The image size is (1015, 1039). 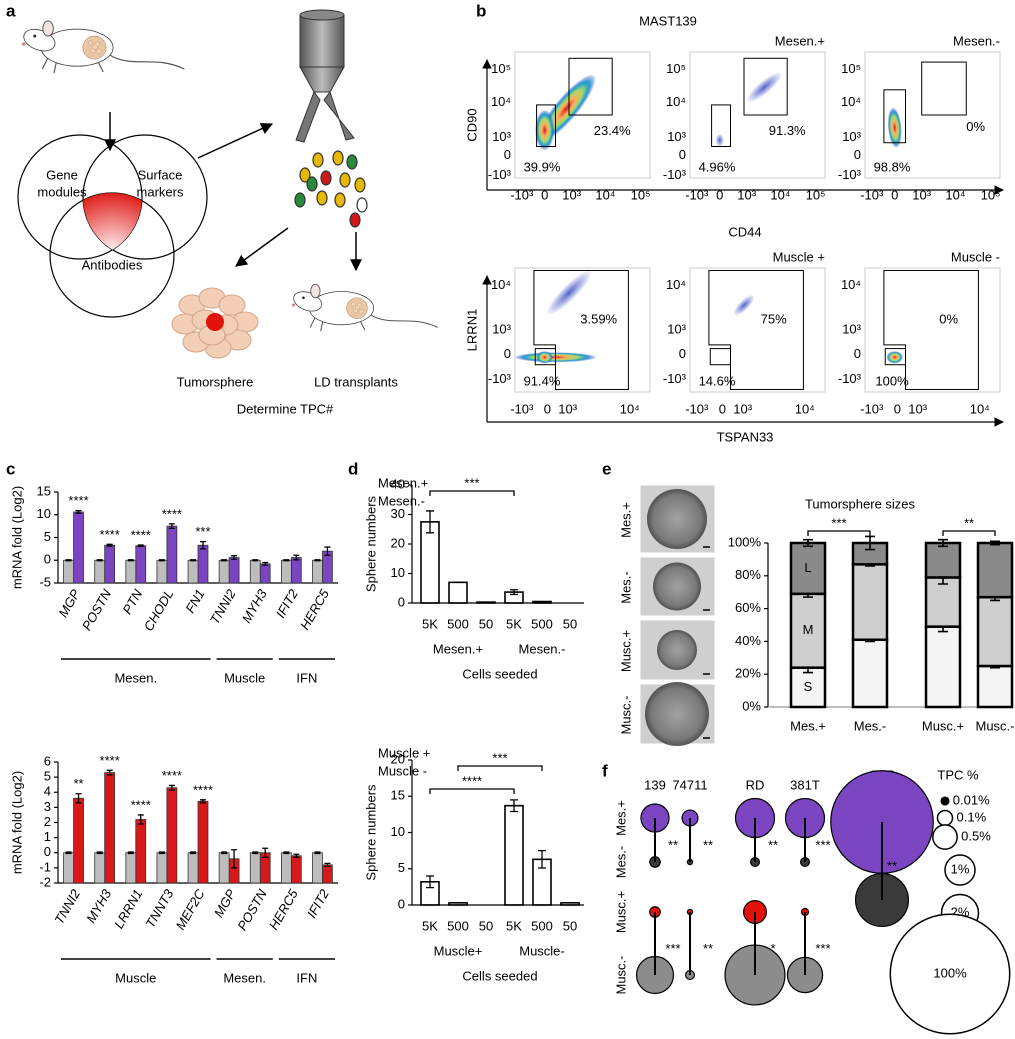 I want to click on y-axis-label: mRNA fold (Log2), so click(x=16, y=537).